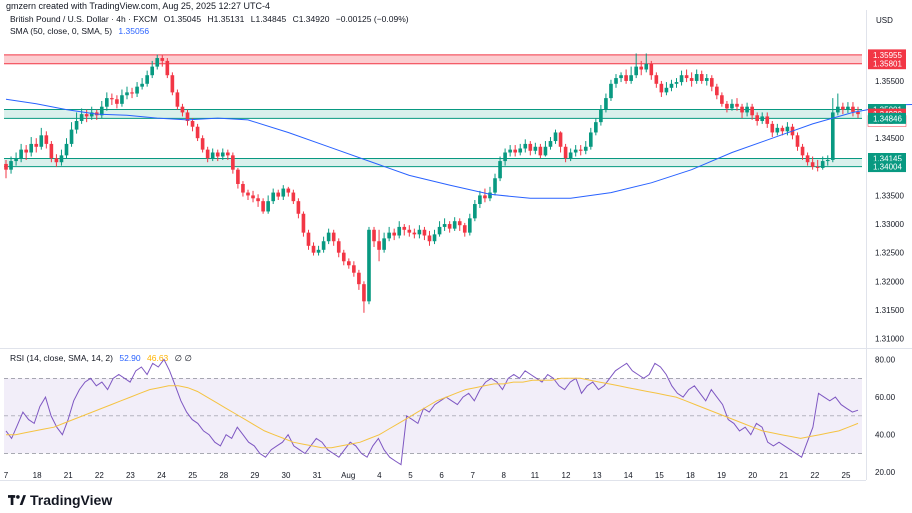 The height and width of the screenshot is (513, 912). What do you see at coordinates (441, 475) in the screenshot?
I see `time-axis-tick: 6` at bounding box center [441, 475].